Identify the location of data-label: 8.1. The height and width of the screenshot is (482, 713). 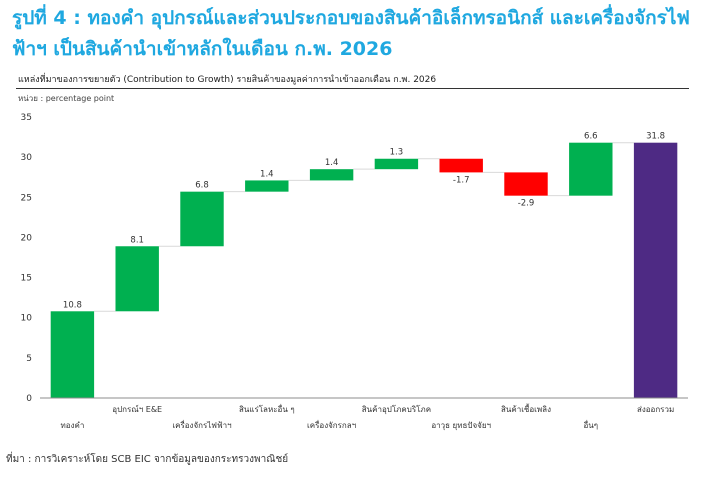
(137, 240).